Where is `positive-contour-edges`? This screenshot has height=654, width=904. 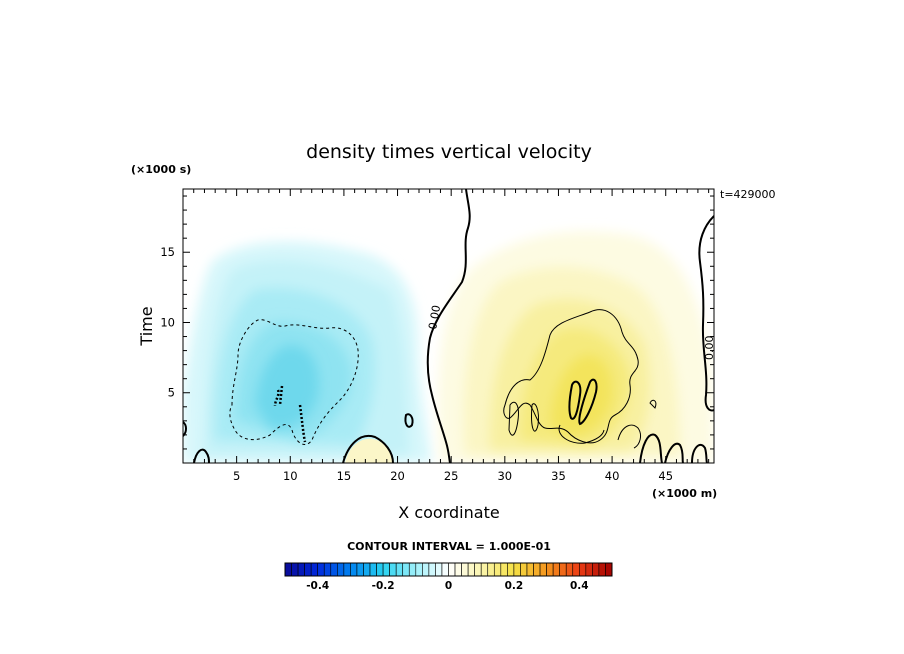
positive-contour-edges is located at coordinates (637, 424).